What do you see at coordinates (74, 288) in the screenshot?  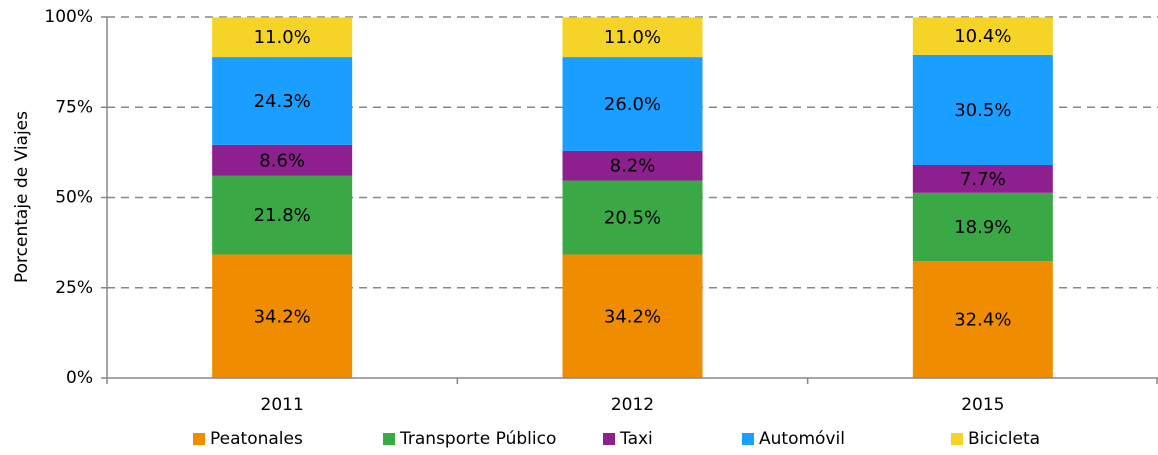 I see `y-tick-label: 25%` at bounding box center [74, 288].